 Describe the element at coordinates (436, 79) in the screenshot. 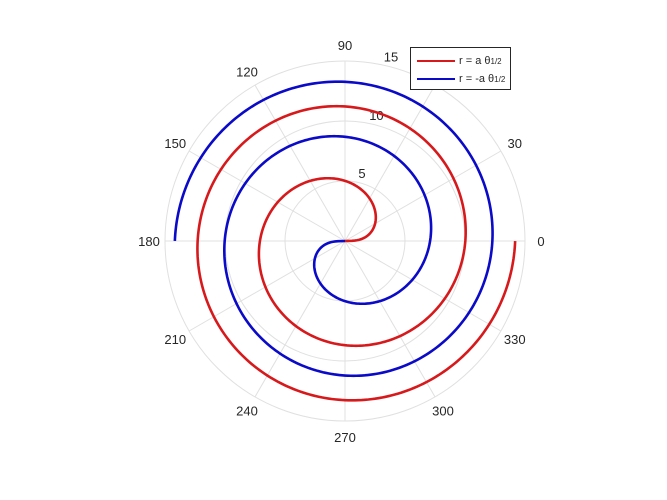

I see `legend-line-blue` at that location.